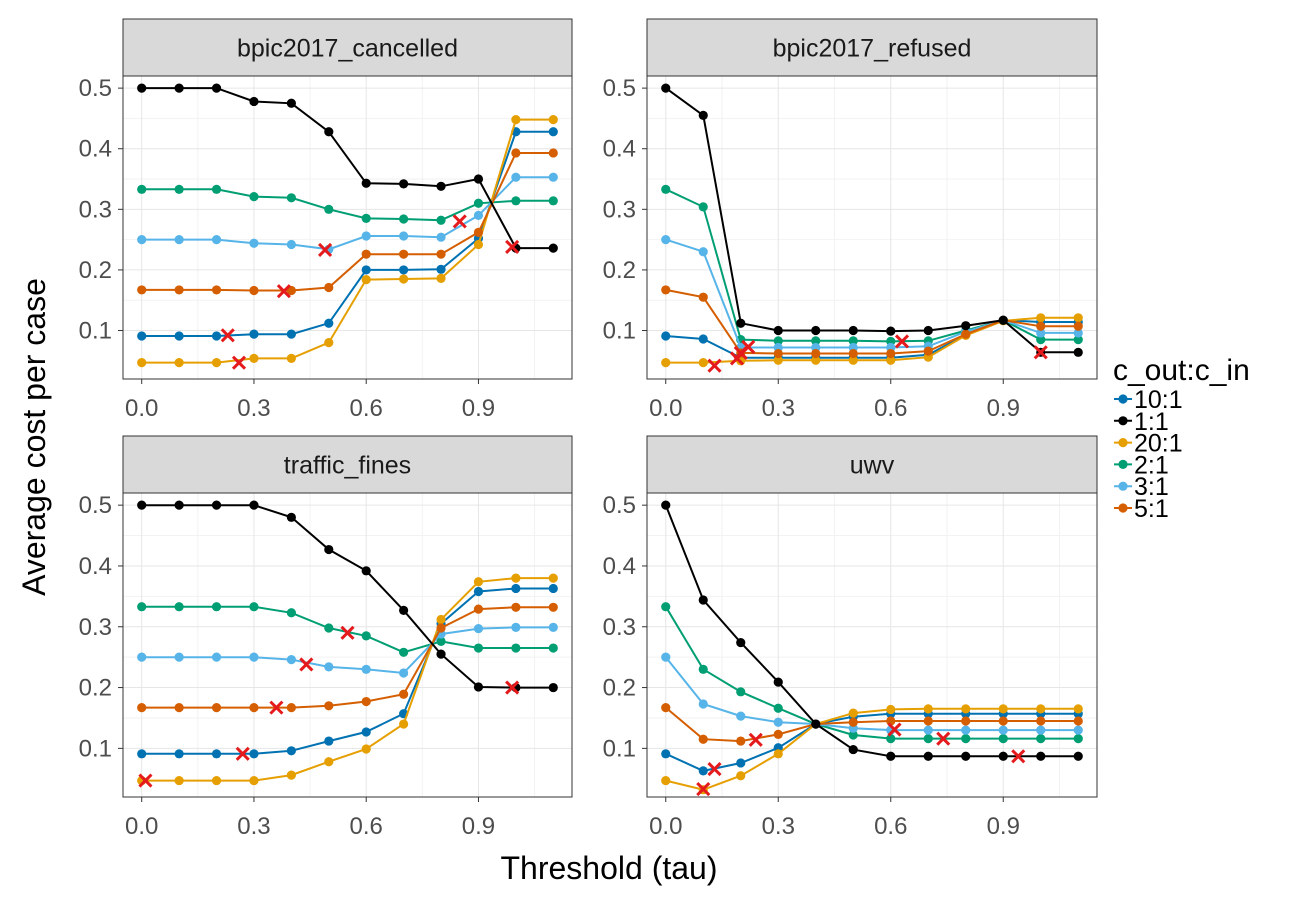  I want to click on y-tick-label: 0.4, so click(95, 566).